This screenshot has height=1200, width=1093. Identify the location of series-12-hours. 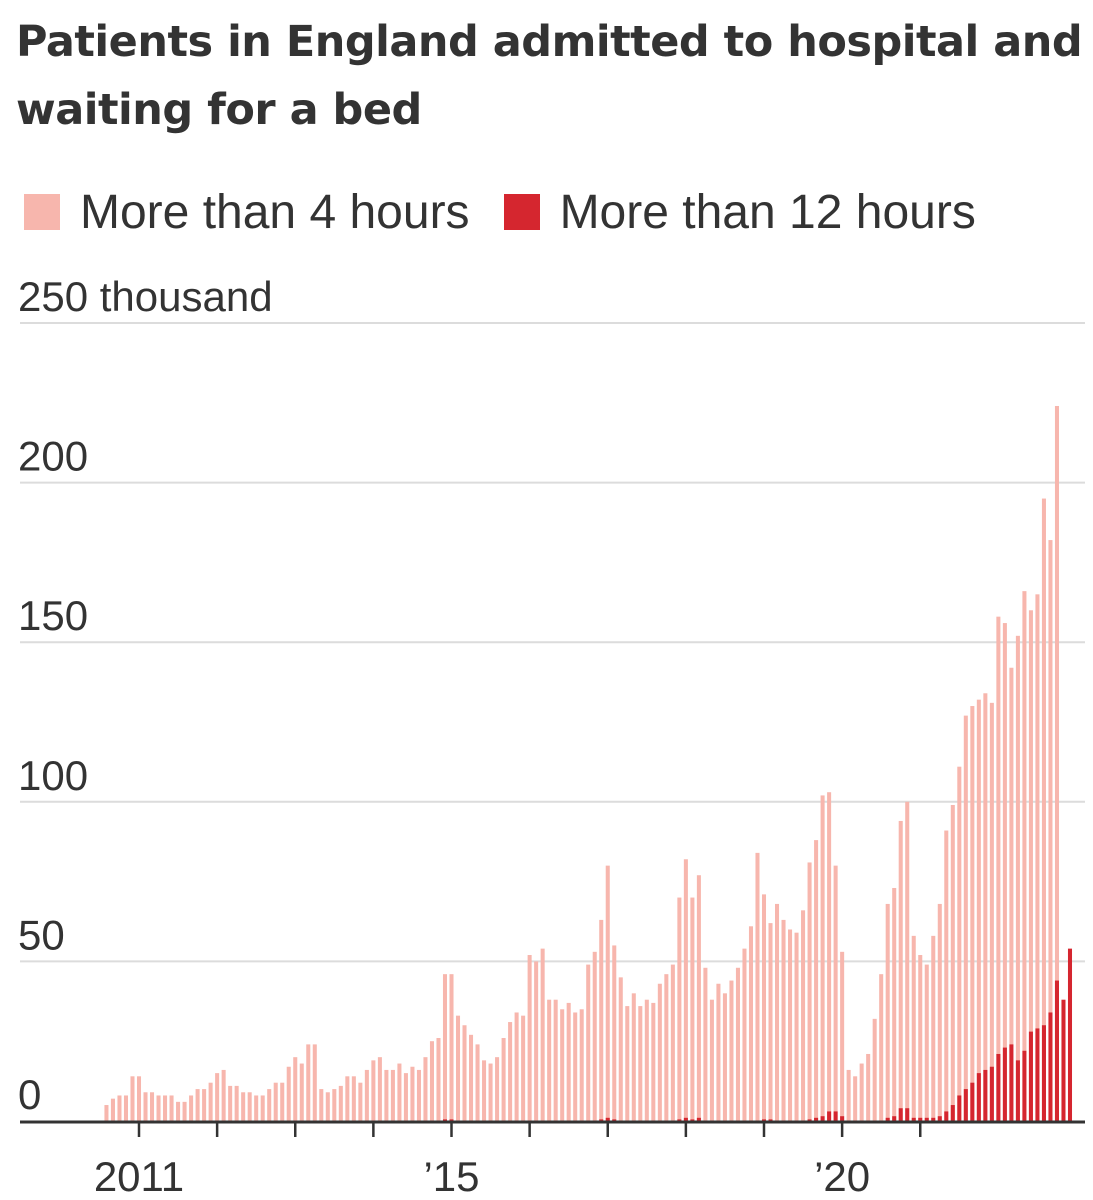
(757, 1034).